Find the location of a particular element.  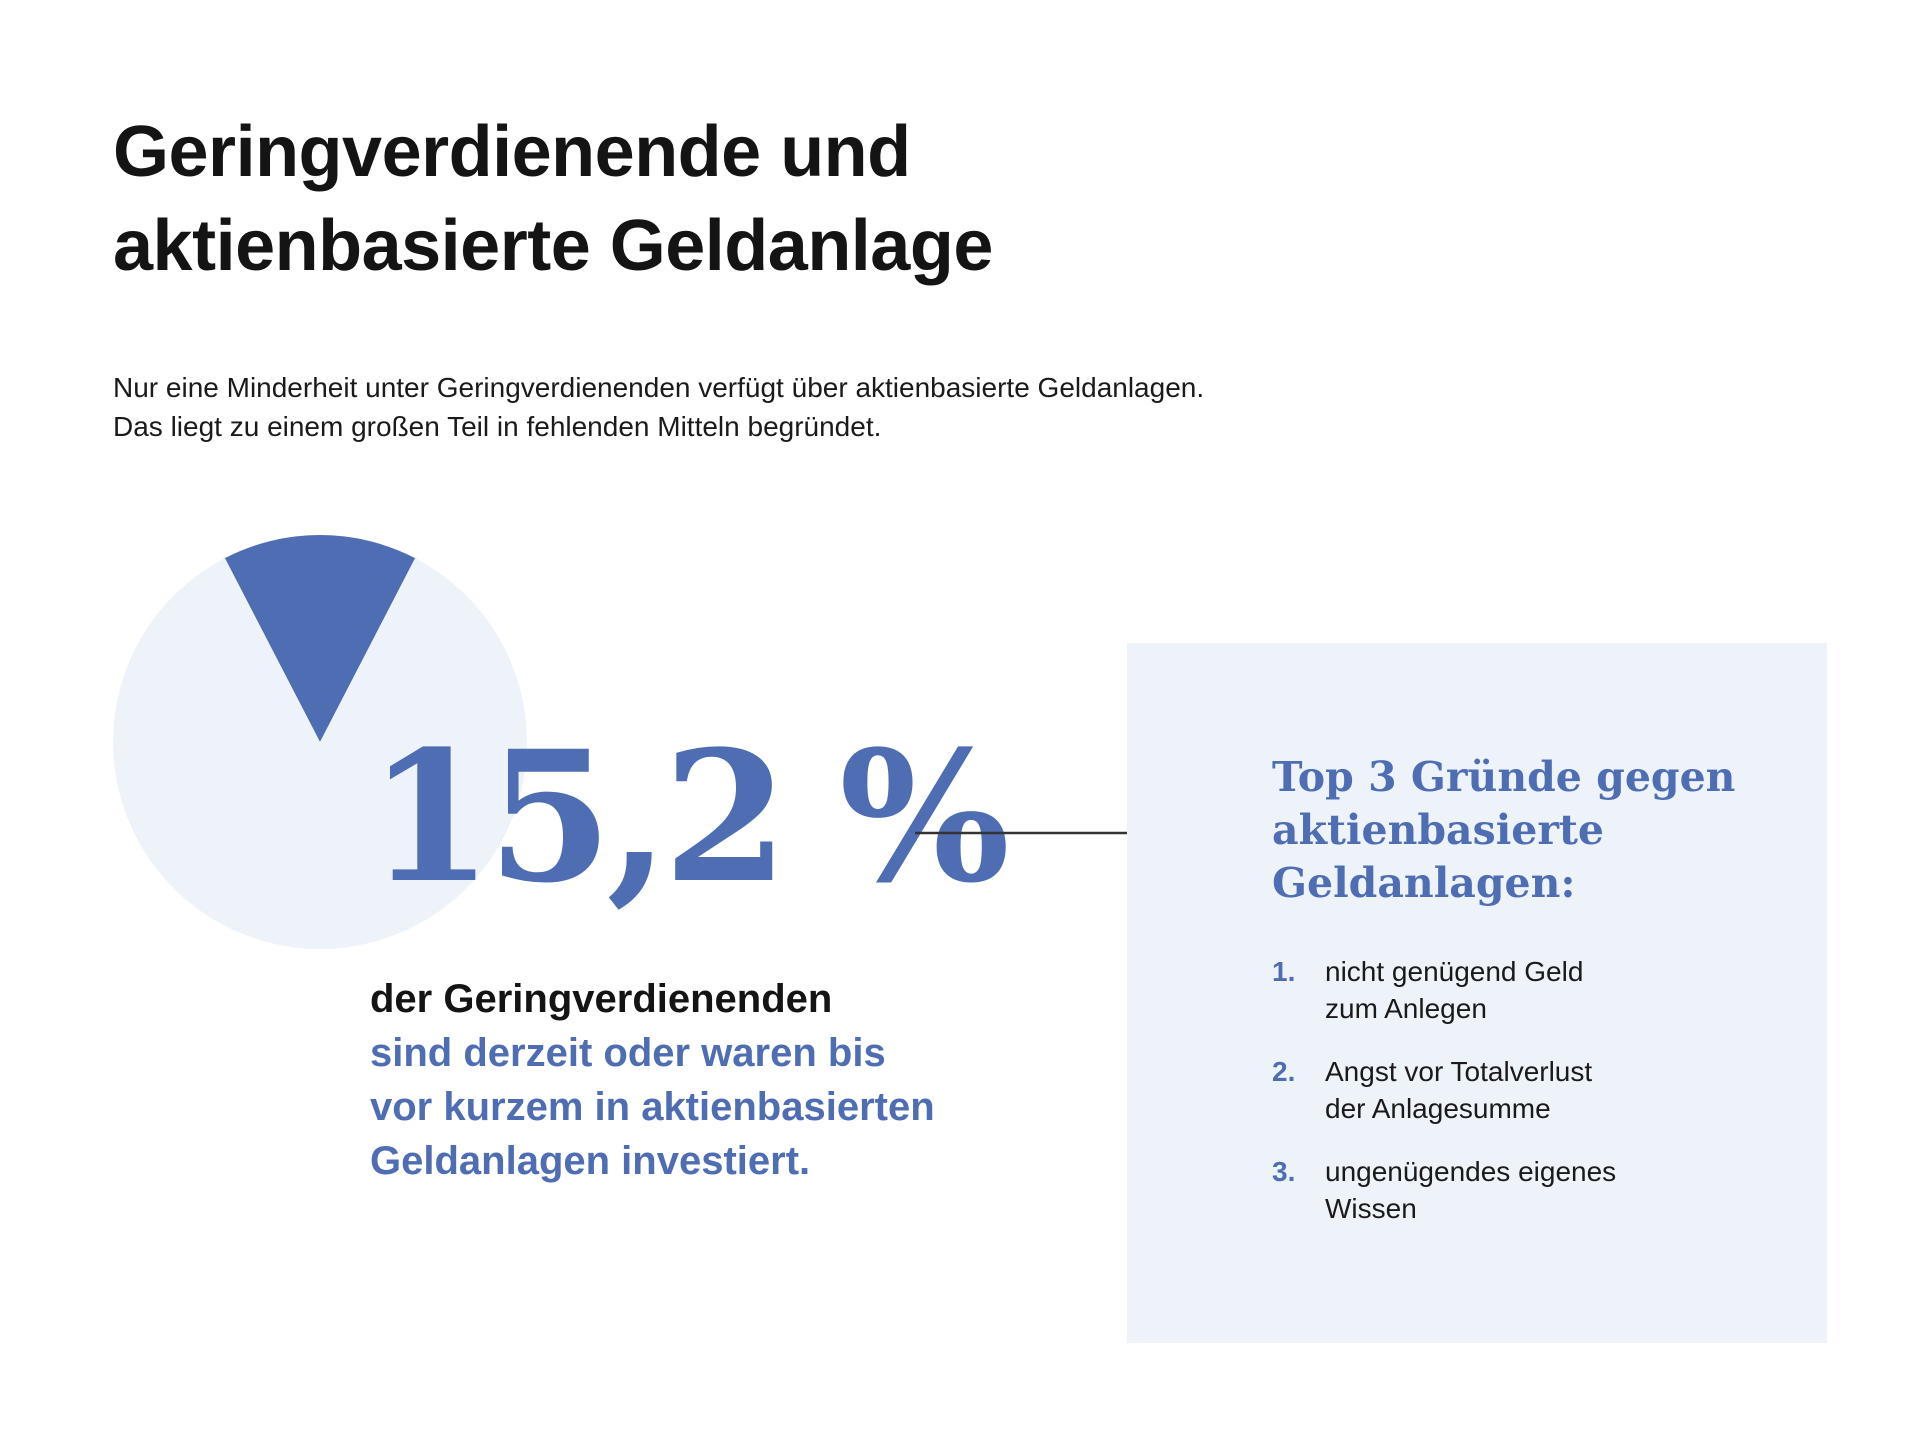

reason-number: 1. is located at coordinates (1284, 971).